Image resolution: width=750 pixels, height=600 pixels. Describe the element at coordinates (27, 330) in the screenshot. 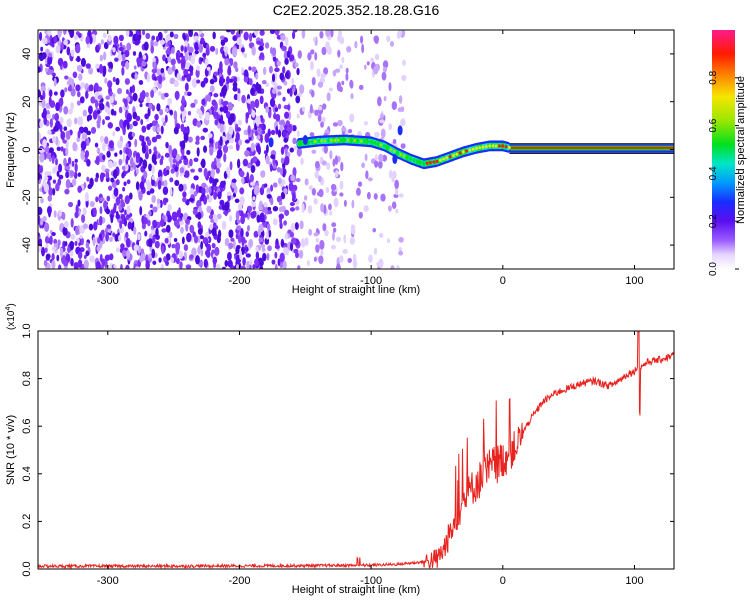

I see `y-tick-label: 1.0` at that location.